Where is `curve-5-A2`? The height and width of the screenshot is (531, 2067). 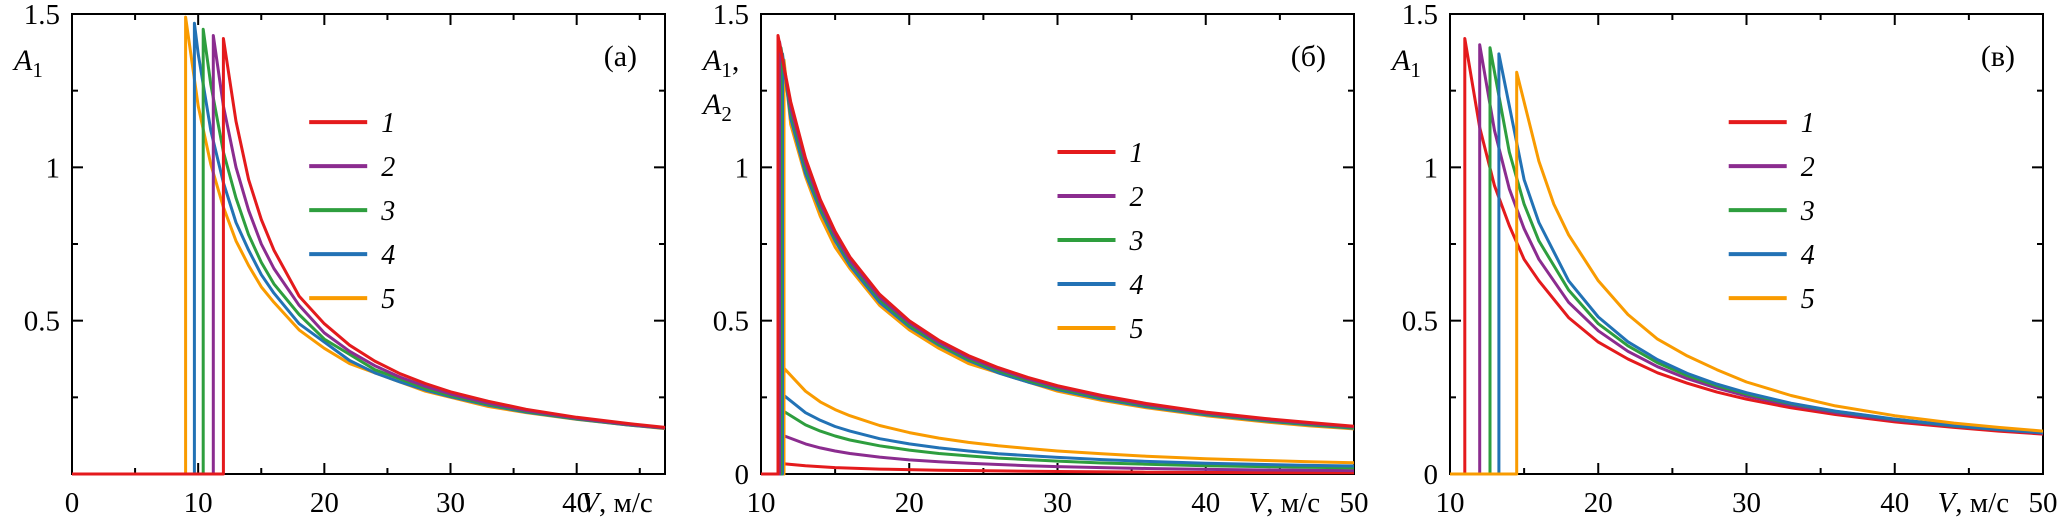 curve-5-A2 is located at coordinates (1058, 421).